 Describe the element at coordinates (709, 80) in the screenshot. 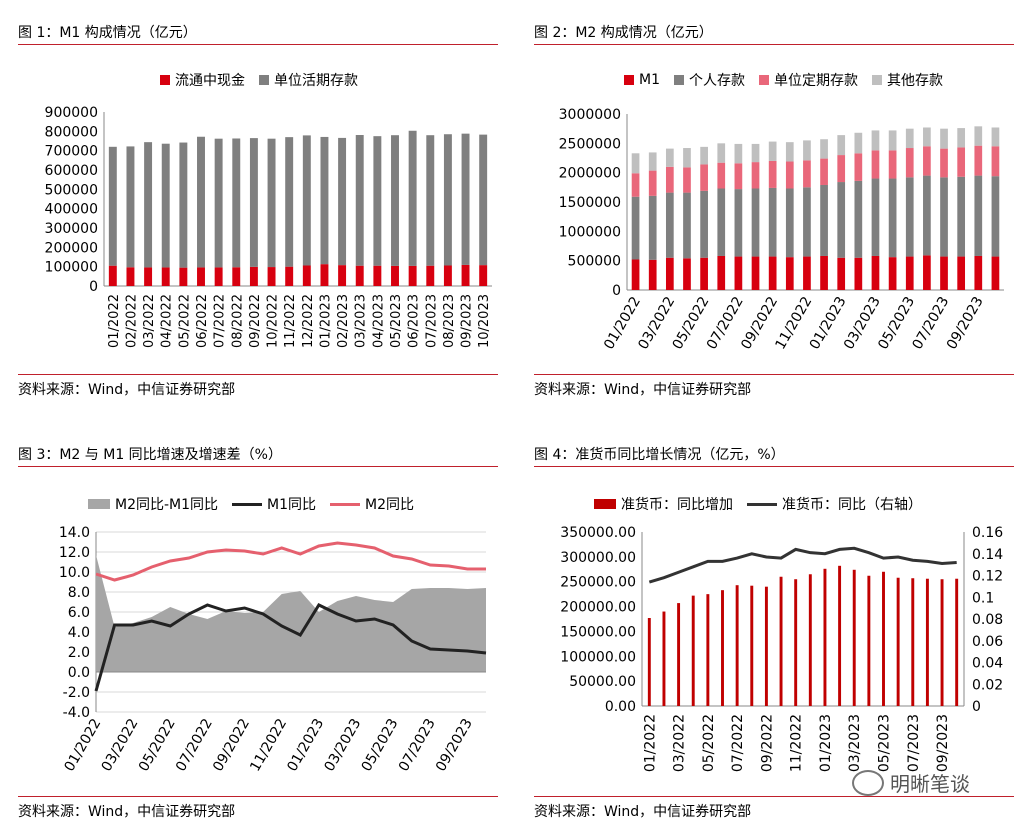

I see `legend-item: 个人存款` at that location.